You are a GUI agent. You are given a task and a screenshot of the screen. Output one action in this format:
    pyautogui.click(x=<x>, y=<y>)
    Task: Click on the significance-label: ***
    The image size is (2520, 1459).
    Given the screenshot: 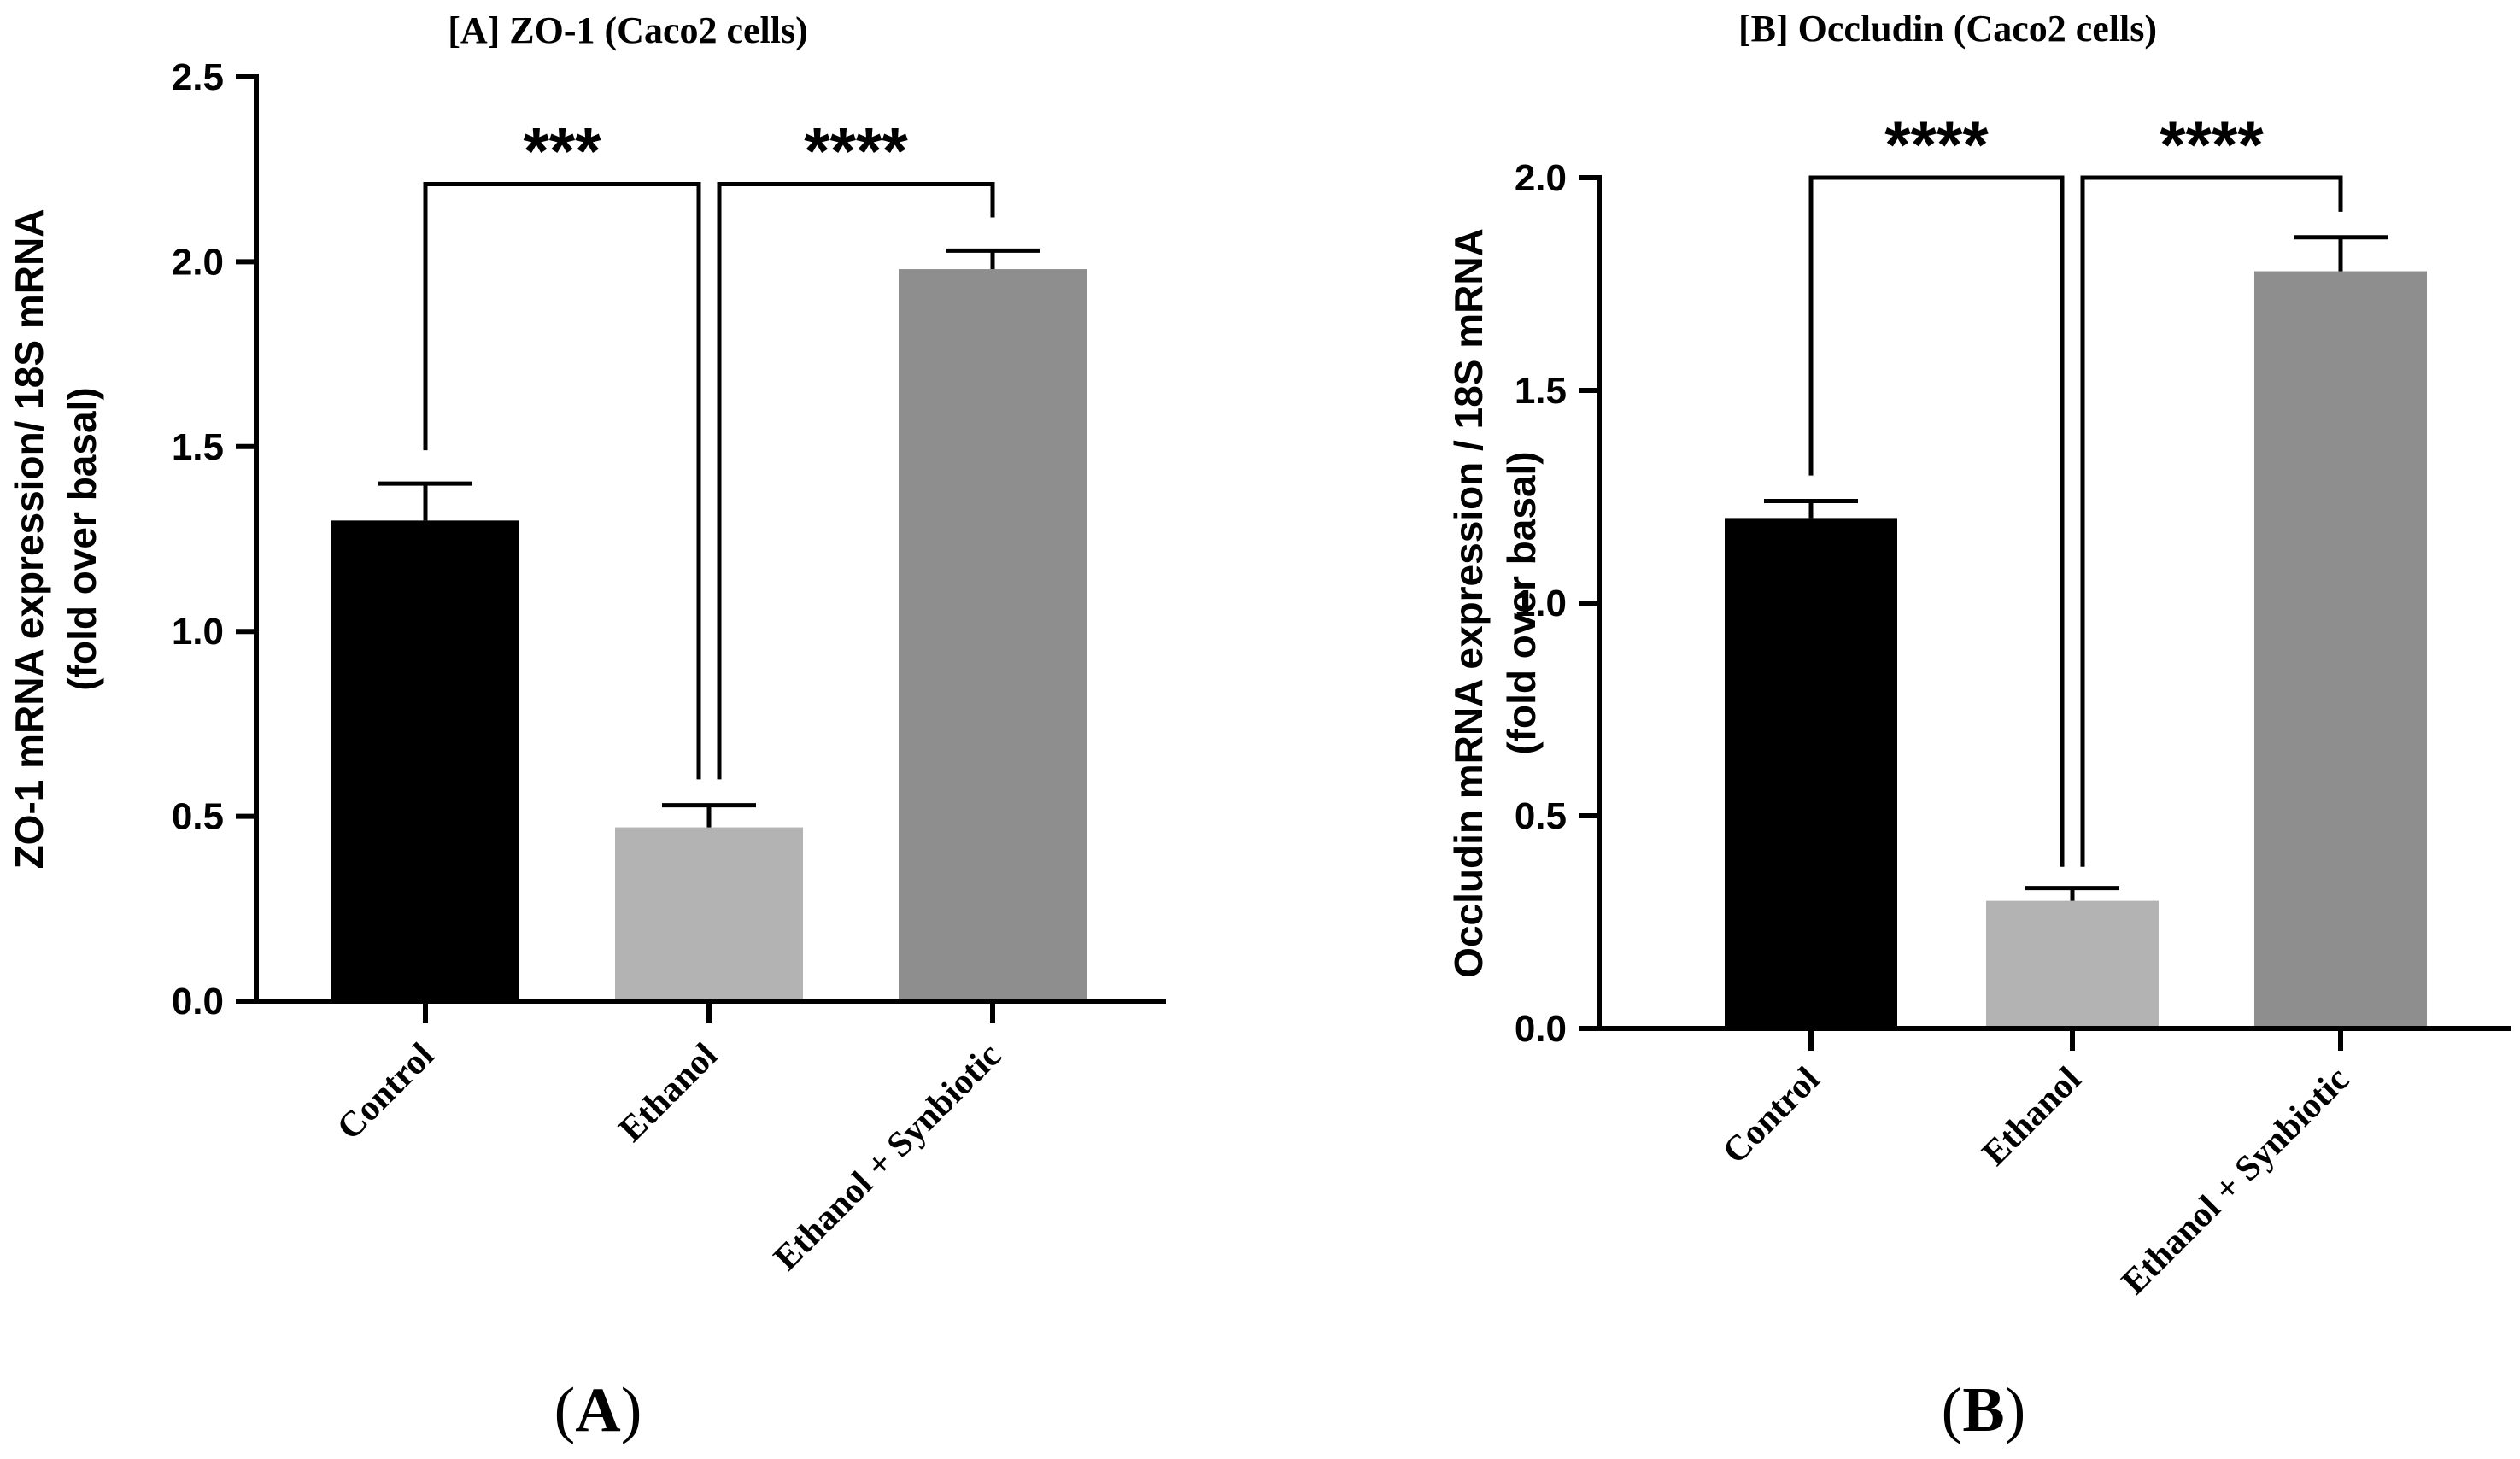 What is the action you would take?
    pyautogui.click(x=562, y=151)
    